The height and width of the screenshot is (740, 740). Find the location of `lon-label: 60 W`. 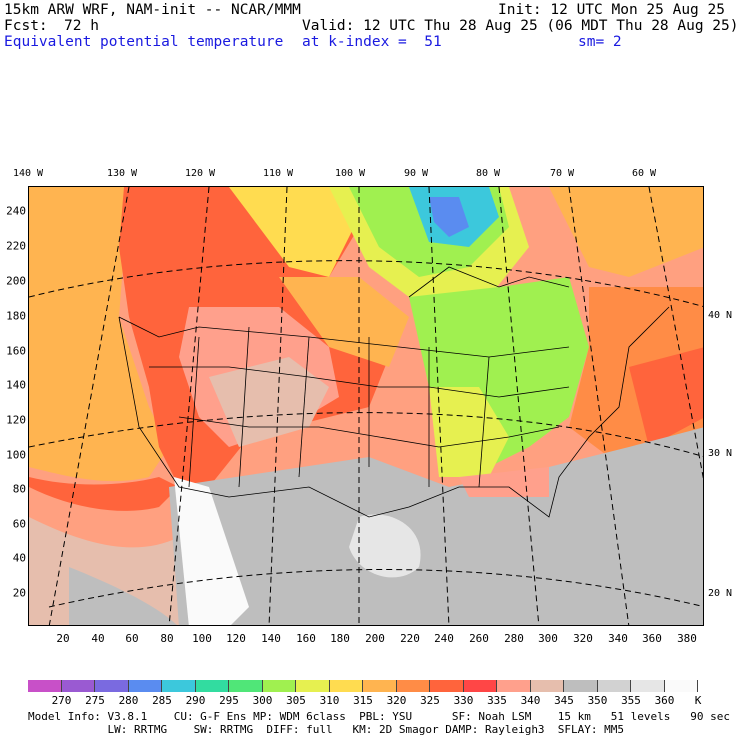

lon-label: 60 W is located at coordinates (644, 173).